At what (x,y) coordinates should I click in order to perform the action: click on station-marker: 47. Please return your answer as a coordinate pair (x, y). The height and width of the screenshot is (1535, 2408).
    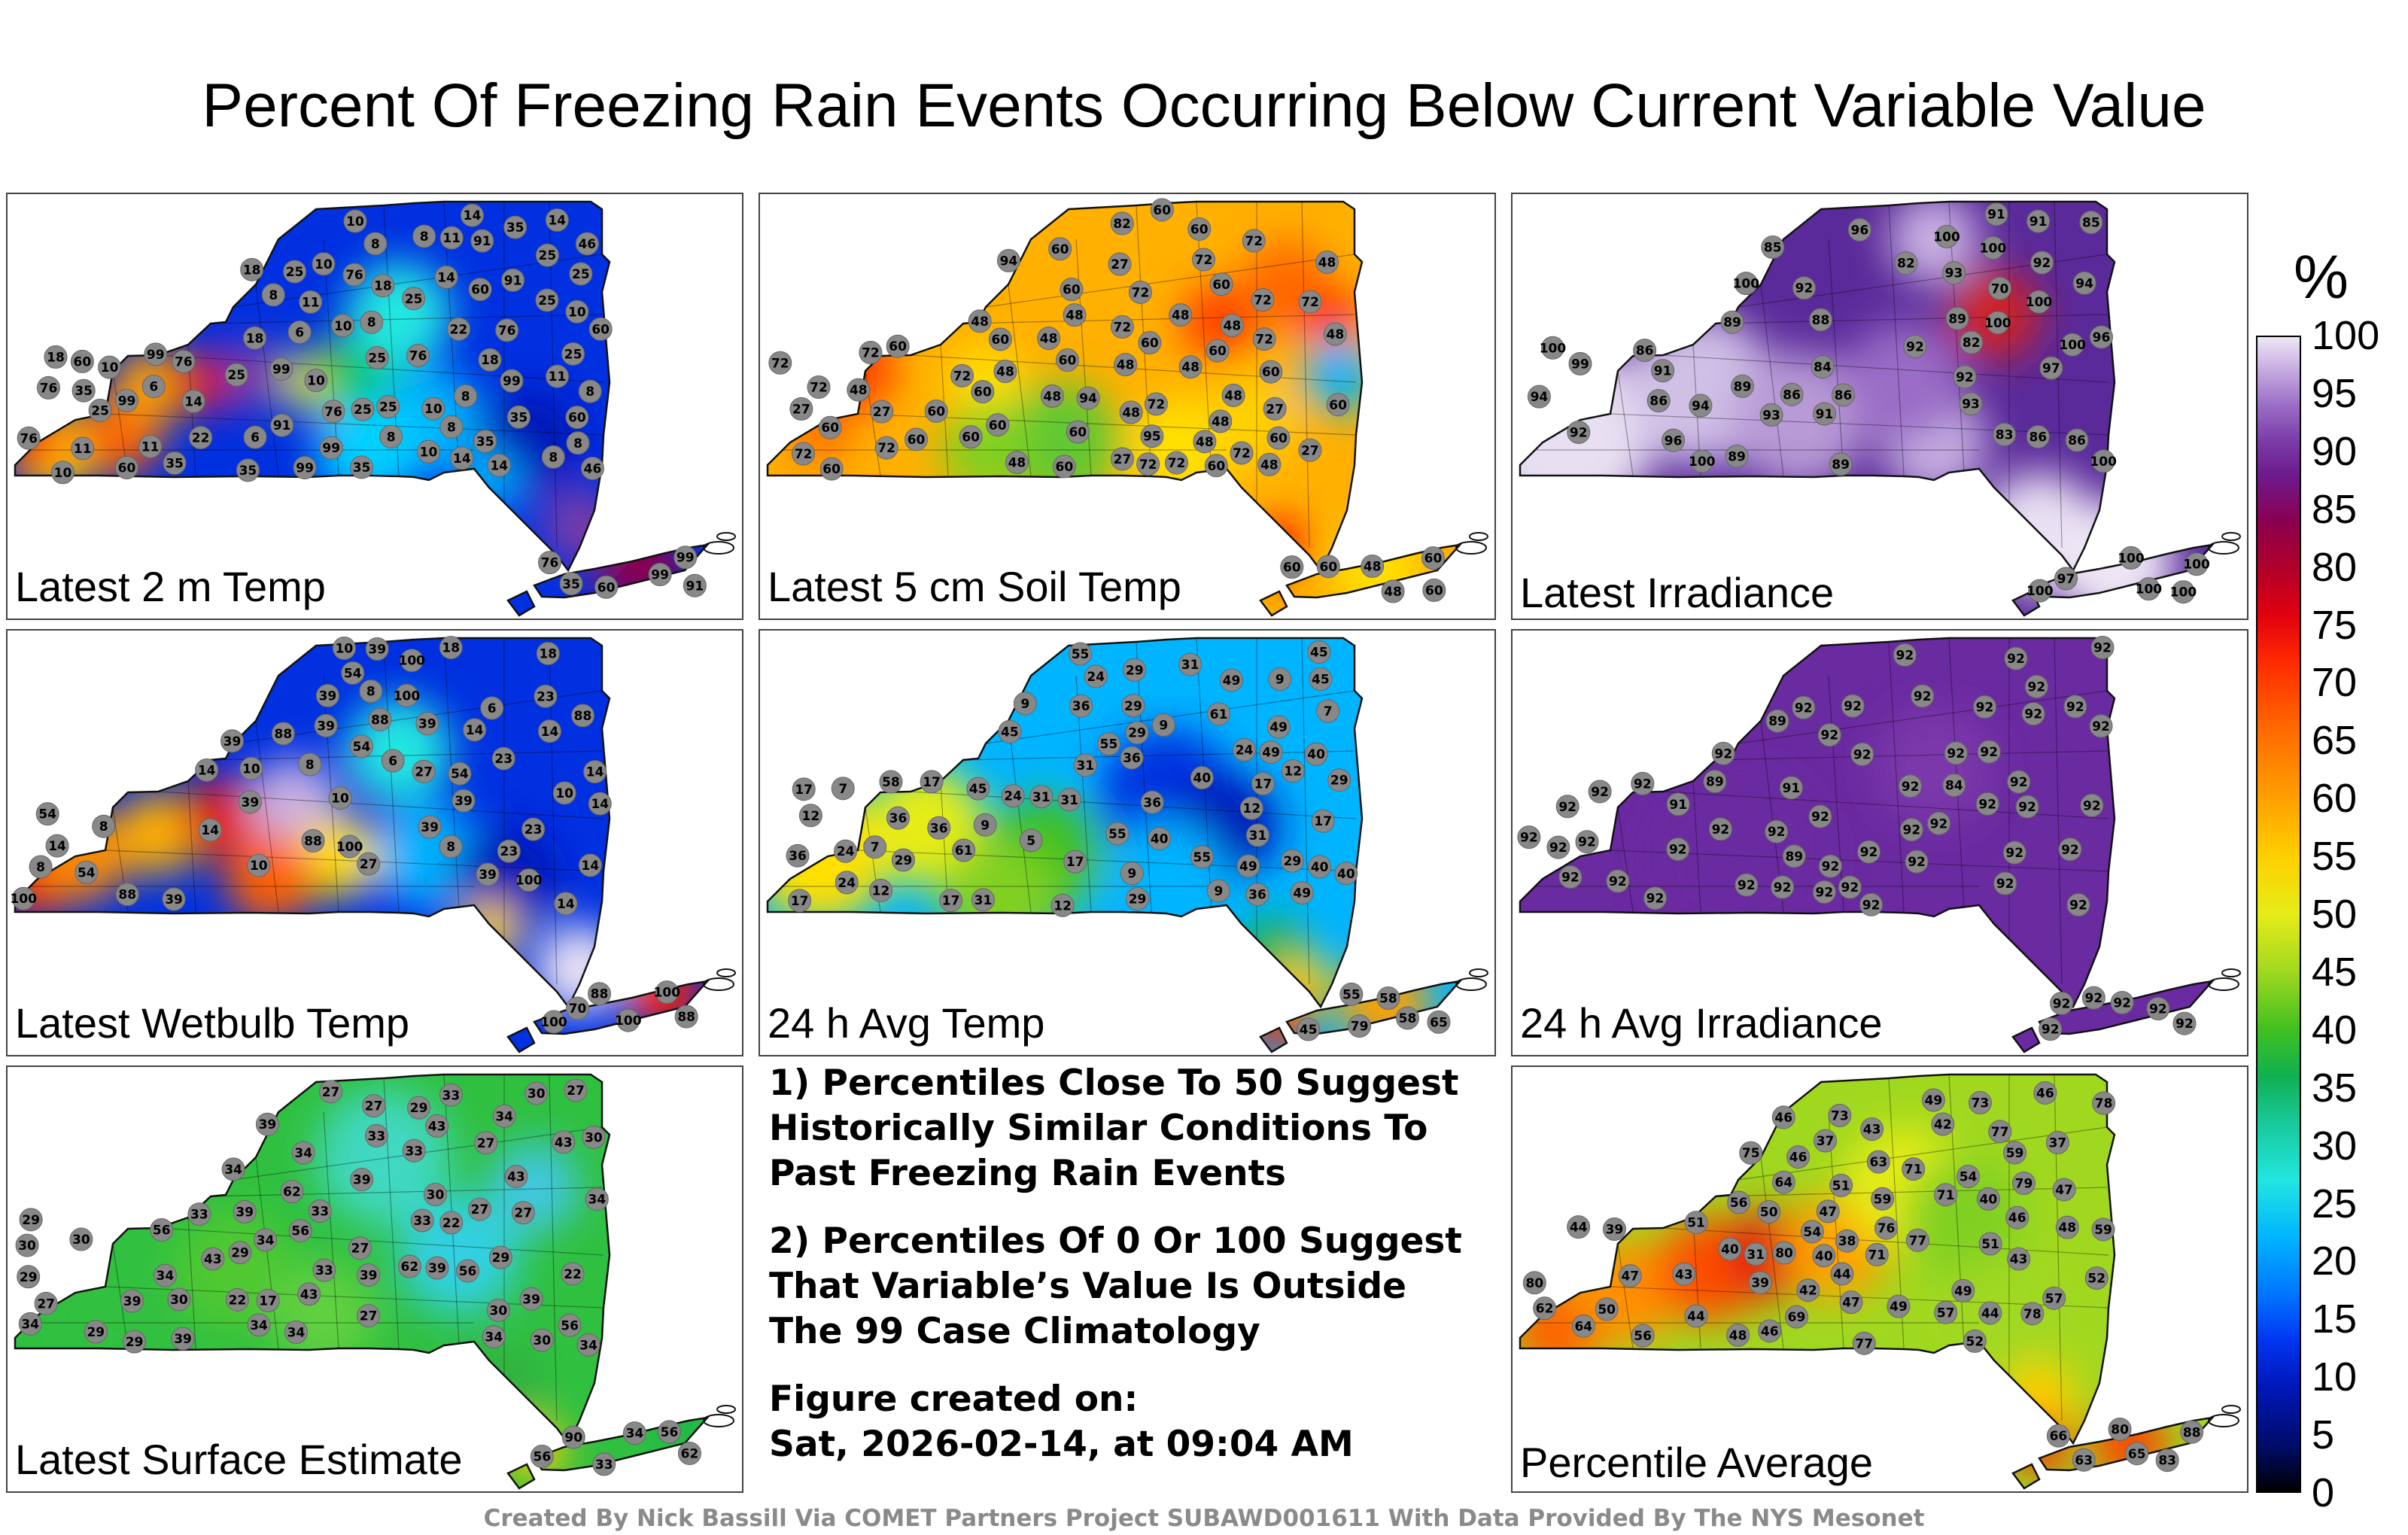
    Looking at the image, I should click on (1630, 1276).